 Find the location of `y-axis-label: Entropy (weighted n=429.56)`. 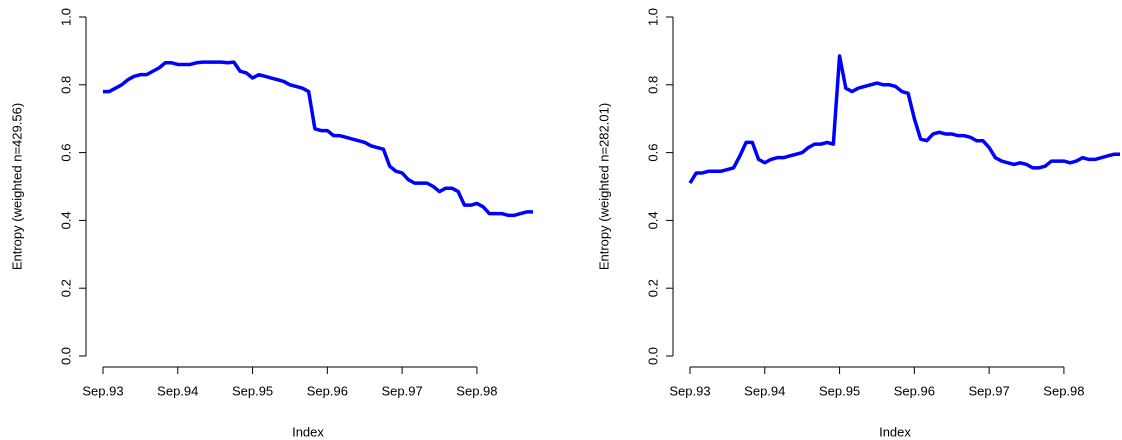

y-axis-label: Entropy (weighted n=429.56) is located at coordinates (16, 186).